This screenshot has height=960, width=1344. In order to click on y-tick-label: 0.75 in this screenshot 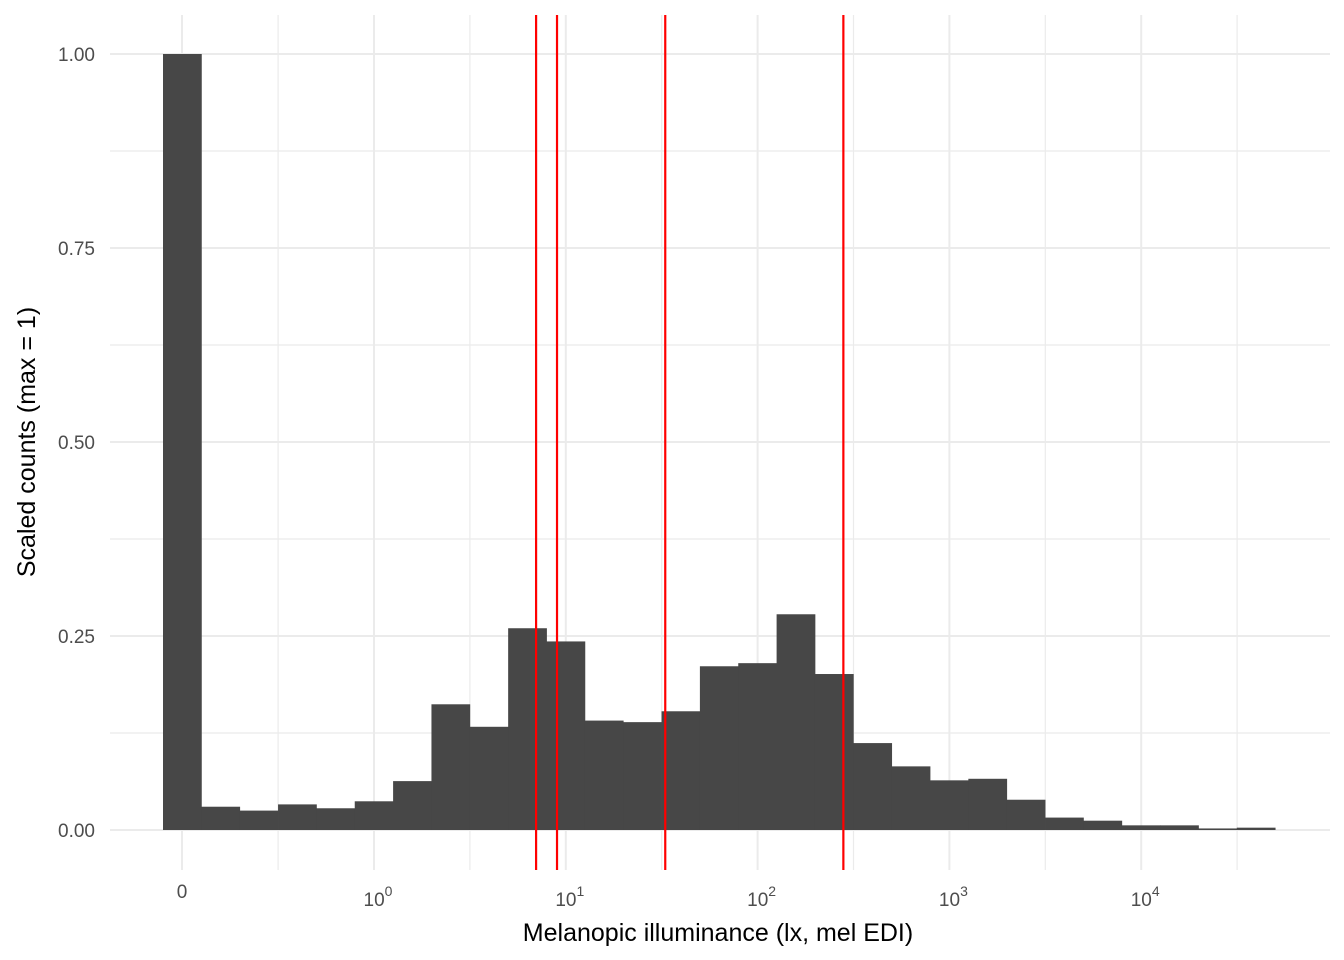, I will do `click(76, 249)`.